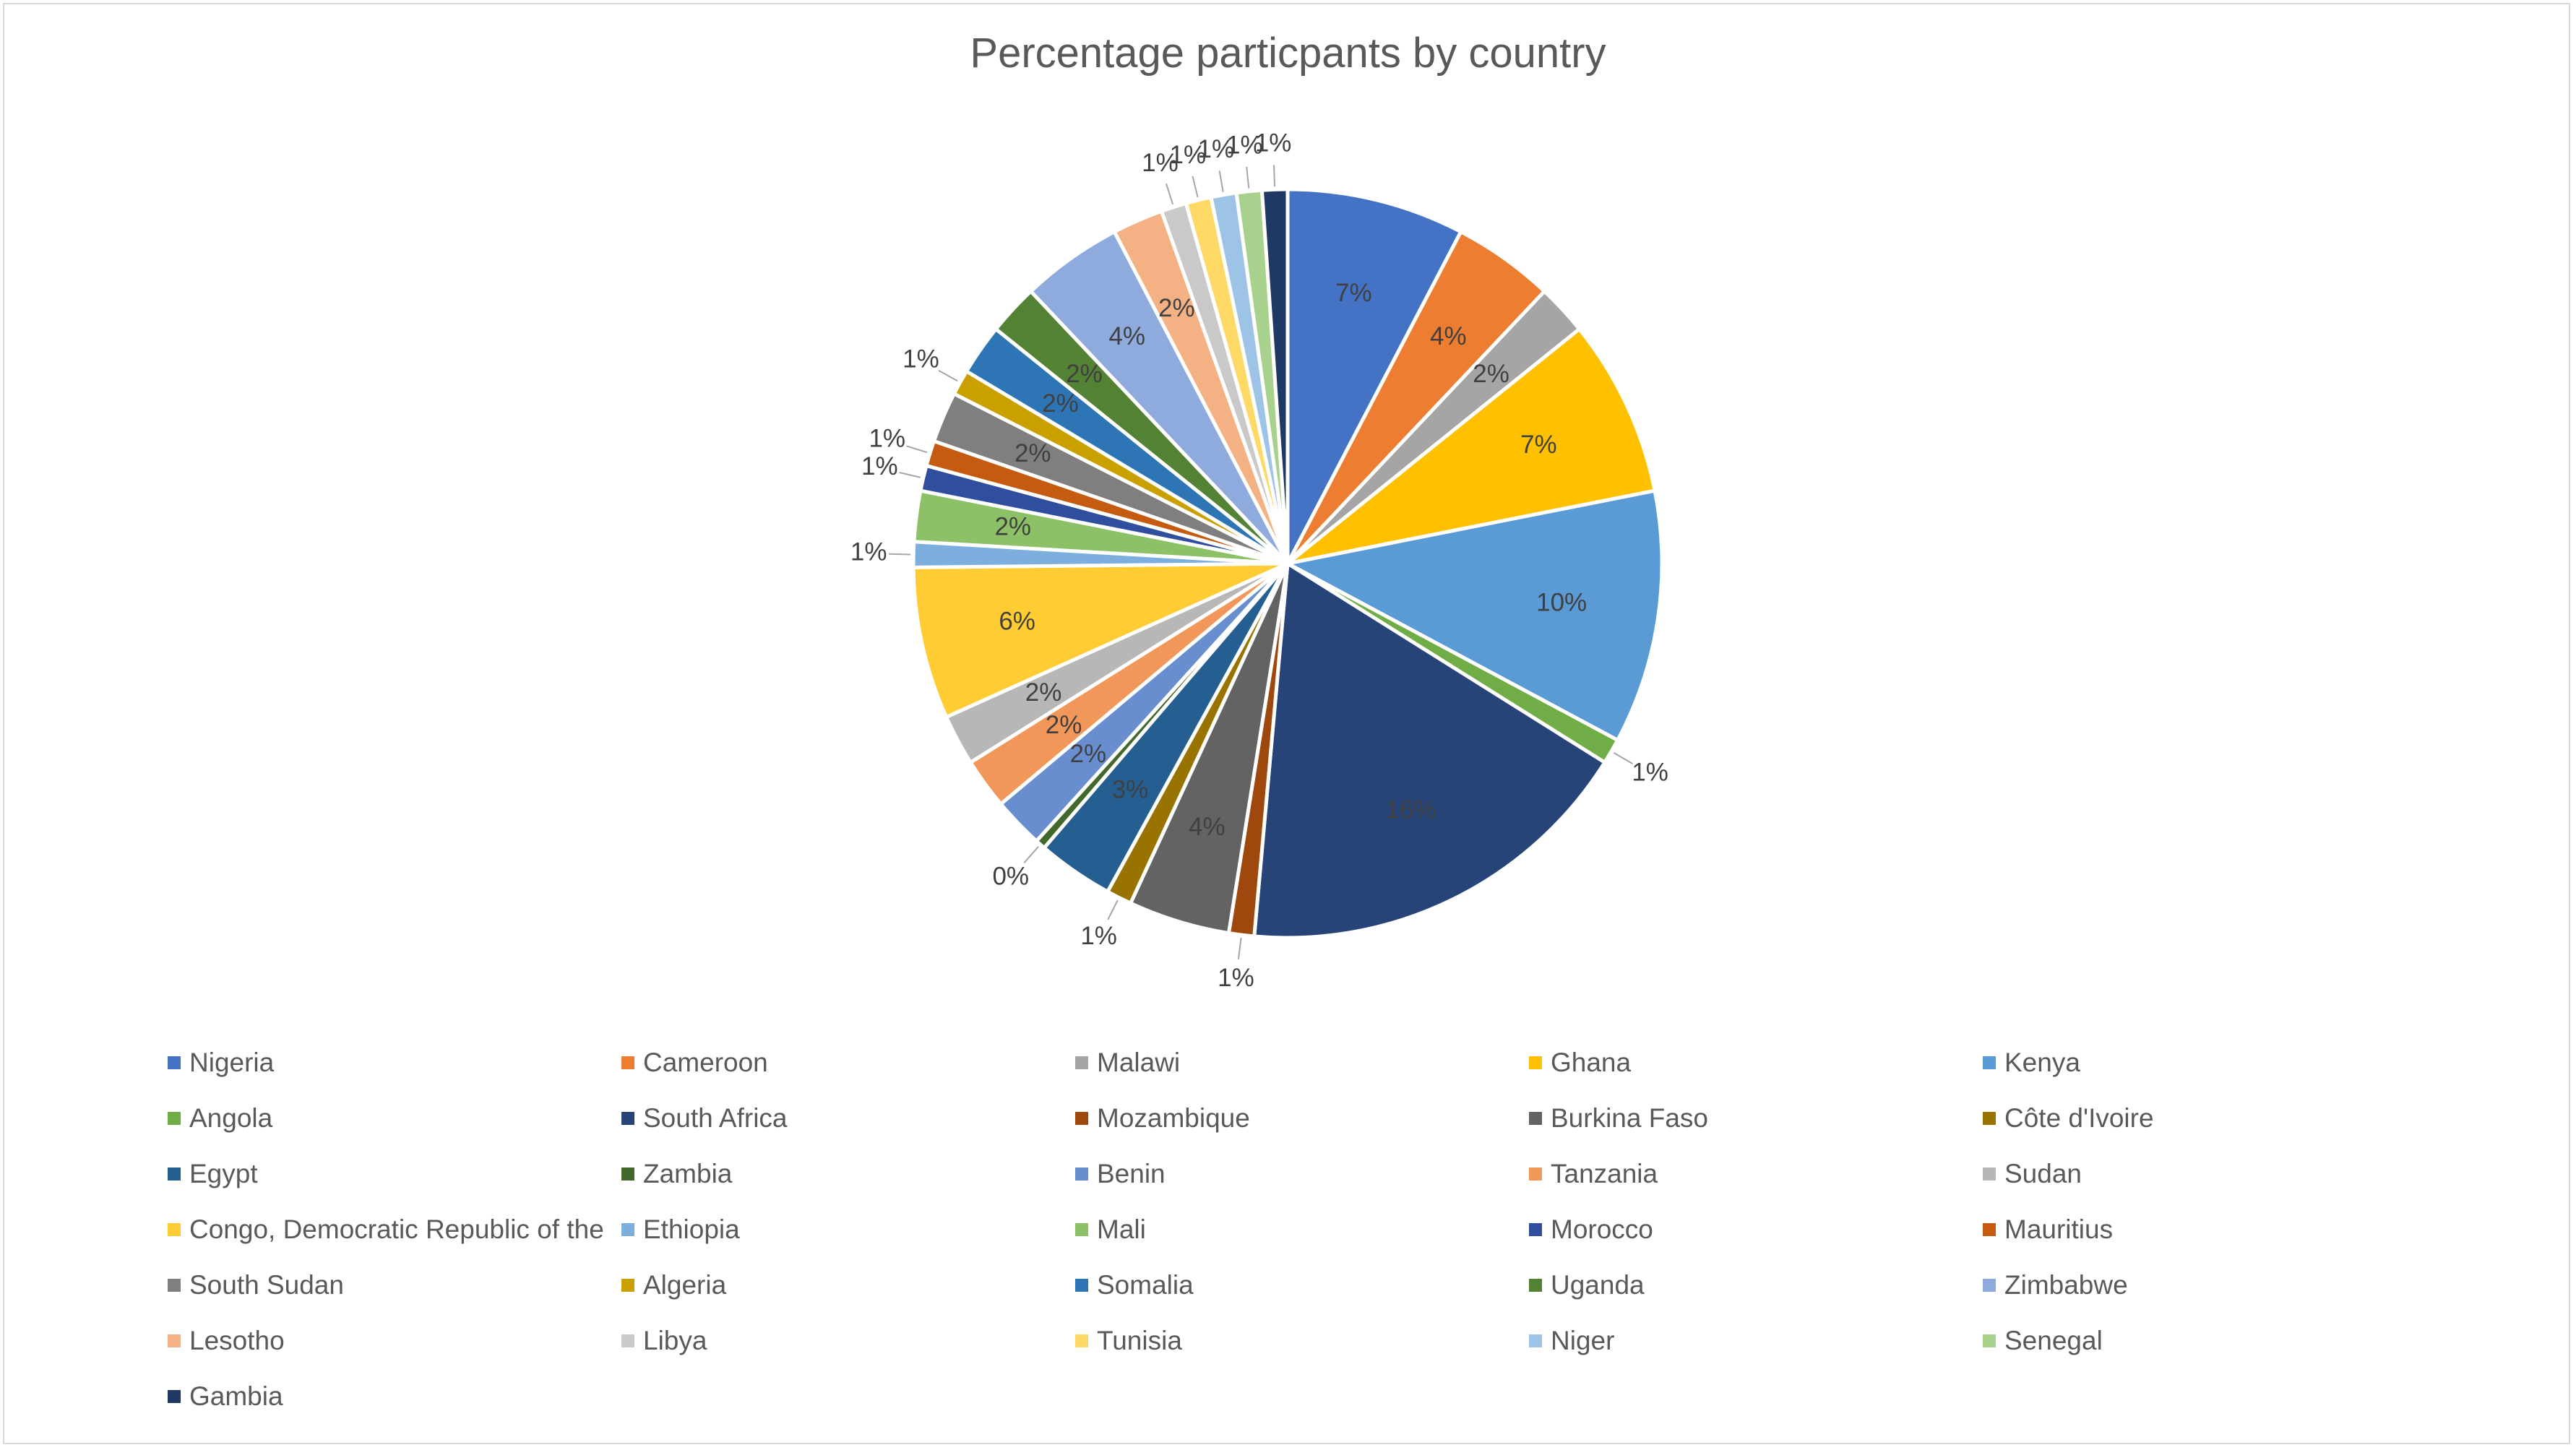  I want to click on pie-slice-gambia, so click(1274, 375).